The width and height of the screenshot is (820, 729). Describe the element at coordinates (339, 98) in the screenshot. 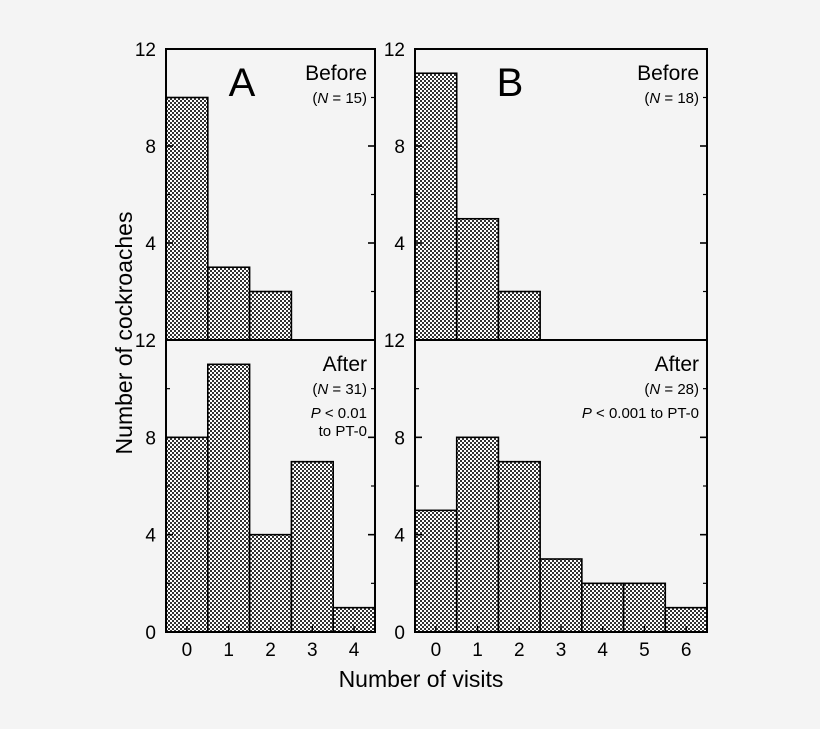

I see `n-label: (N = 15)` at that location.